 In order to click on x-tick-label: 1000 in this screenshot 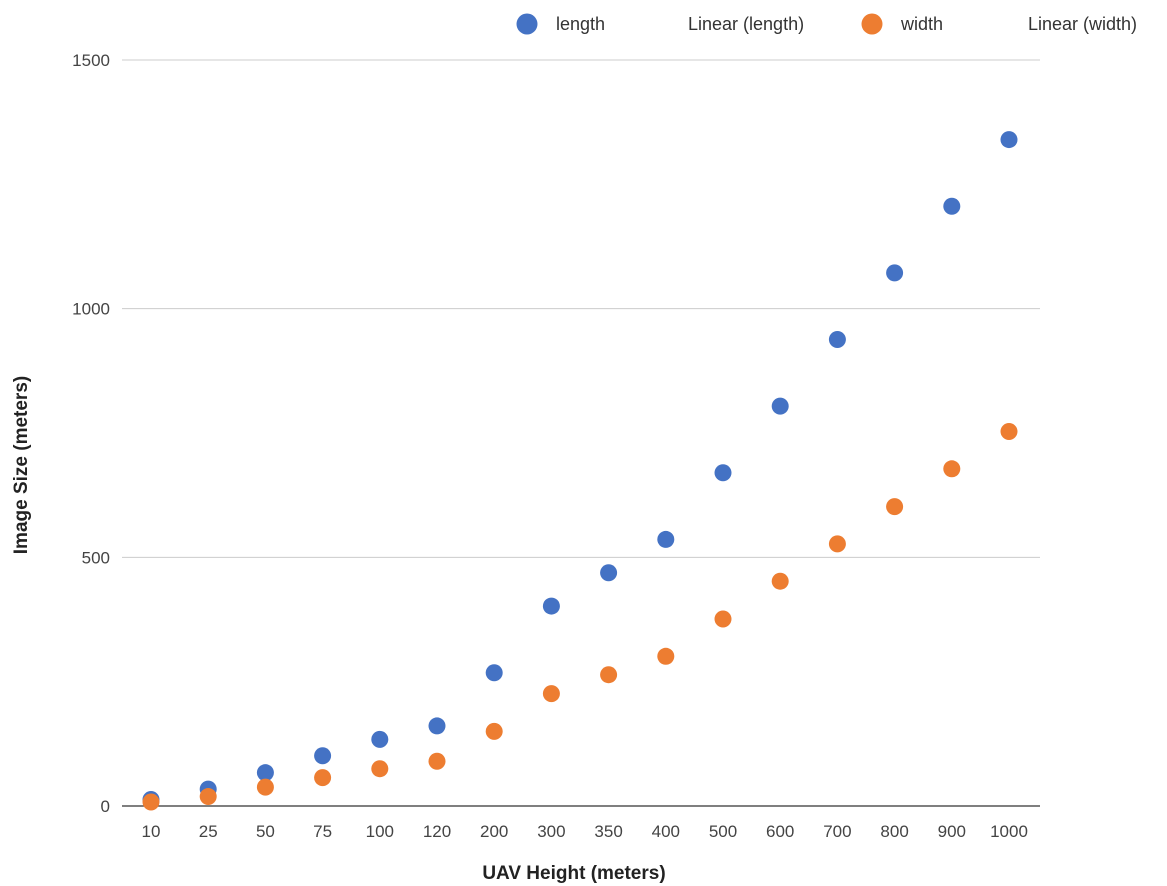, I will do `click(1009, 831)`.